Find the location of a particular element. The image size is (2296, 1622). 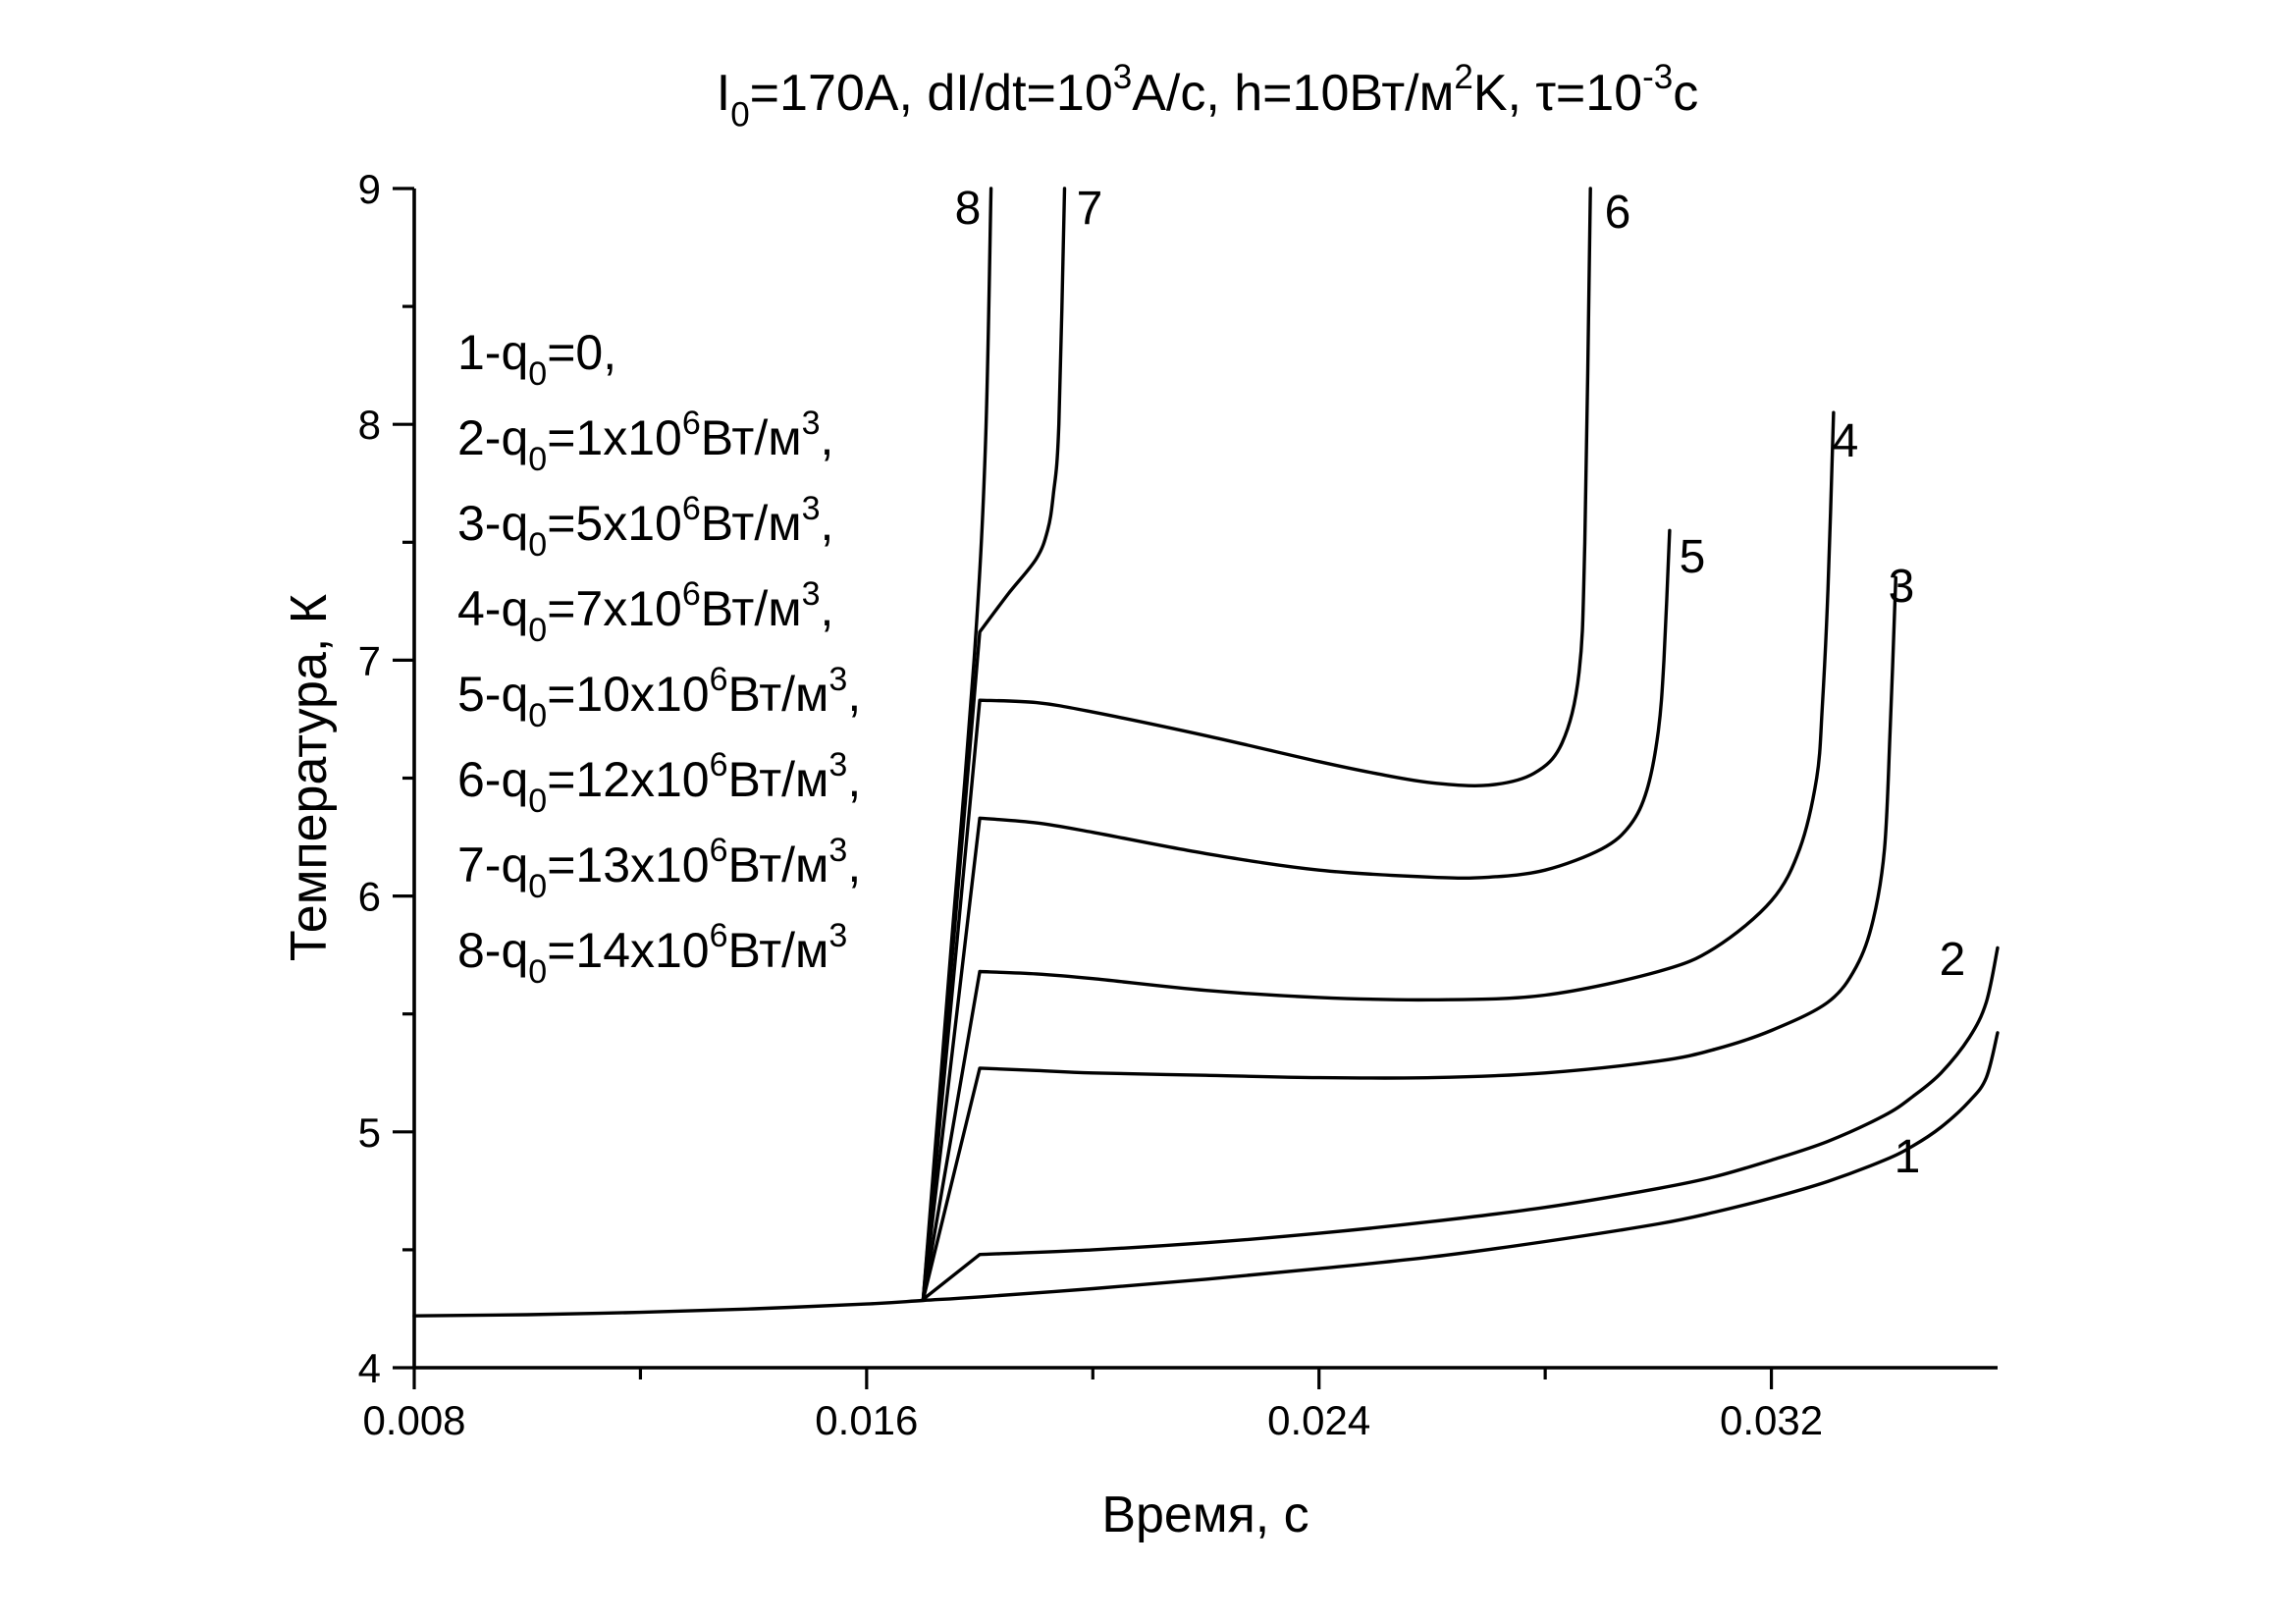

x-tick-label: 0.024 is located at coordinates (1319, 1420).